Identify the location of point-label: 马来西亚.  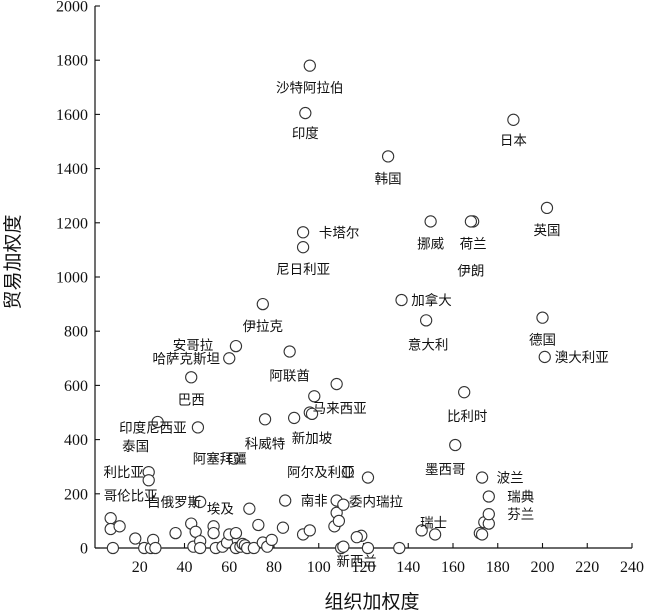
(340, 409).